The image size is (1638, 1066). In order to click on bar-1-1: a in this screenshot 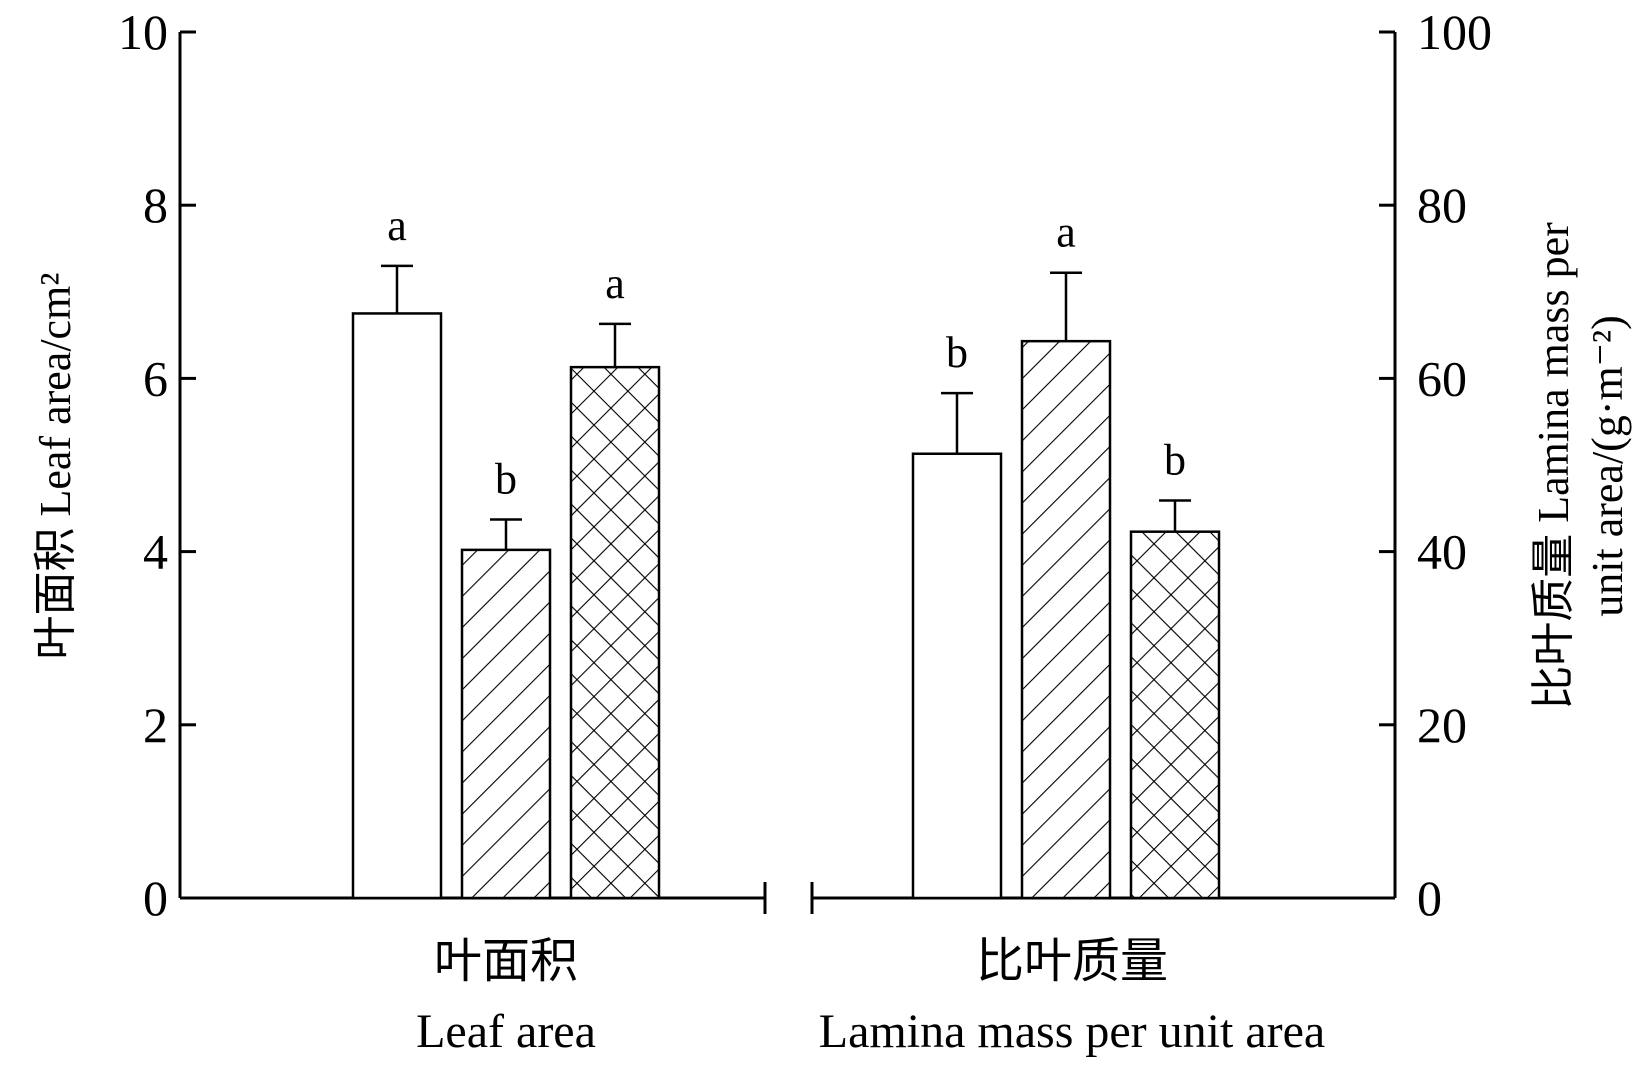, I will do `click(397, 550)`.